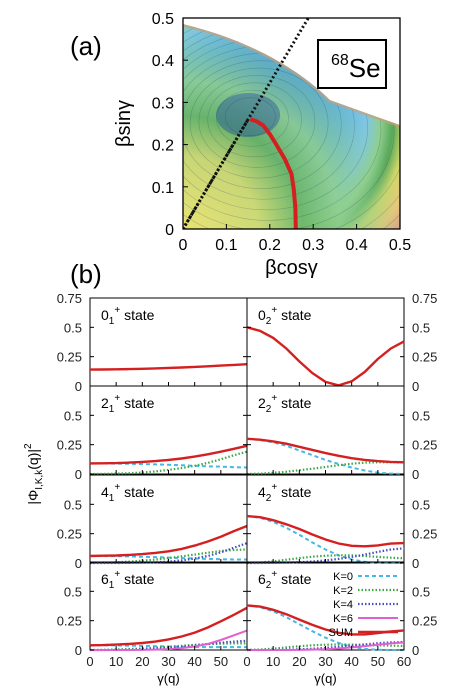  I want to click on subpanel: 21+ state, so click(168, 430).